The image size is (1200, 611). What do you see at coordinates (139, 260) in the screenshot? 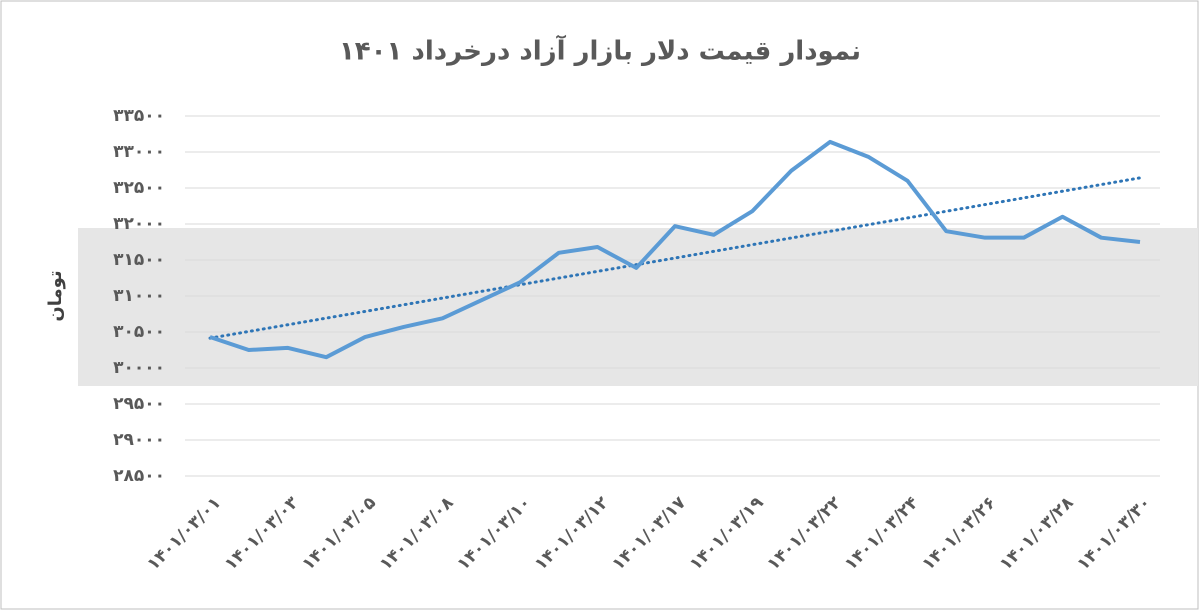
I see `y-tick-label: ۳۱۵۰۰` at bounding box center [139, 260].